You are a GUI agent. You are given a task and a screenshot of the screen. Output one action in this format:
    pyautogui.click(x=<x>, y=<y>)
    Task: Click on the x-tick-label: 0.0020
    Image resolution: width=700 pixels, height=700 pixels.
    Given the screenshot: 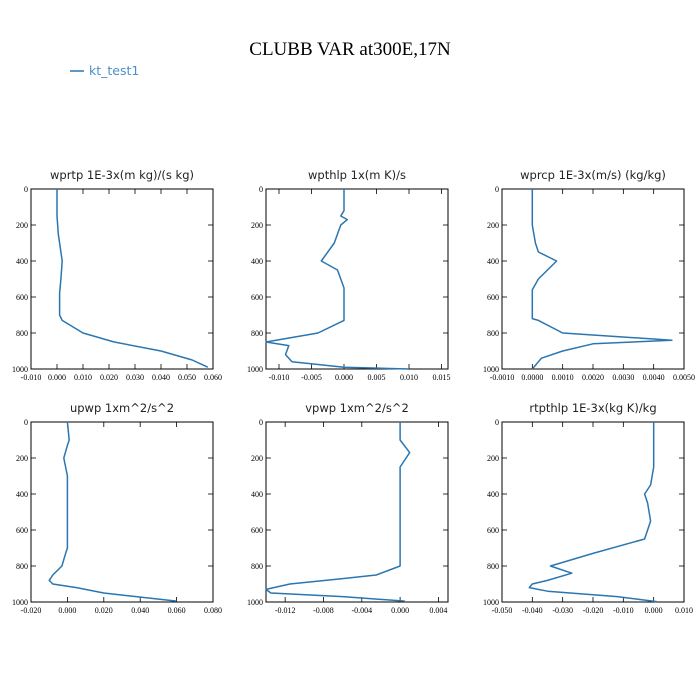 What is the action you would take?
    pyautogui.click(x=593, y=377)
    